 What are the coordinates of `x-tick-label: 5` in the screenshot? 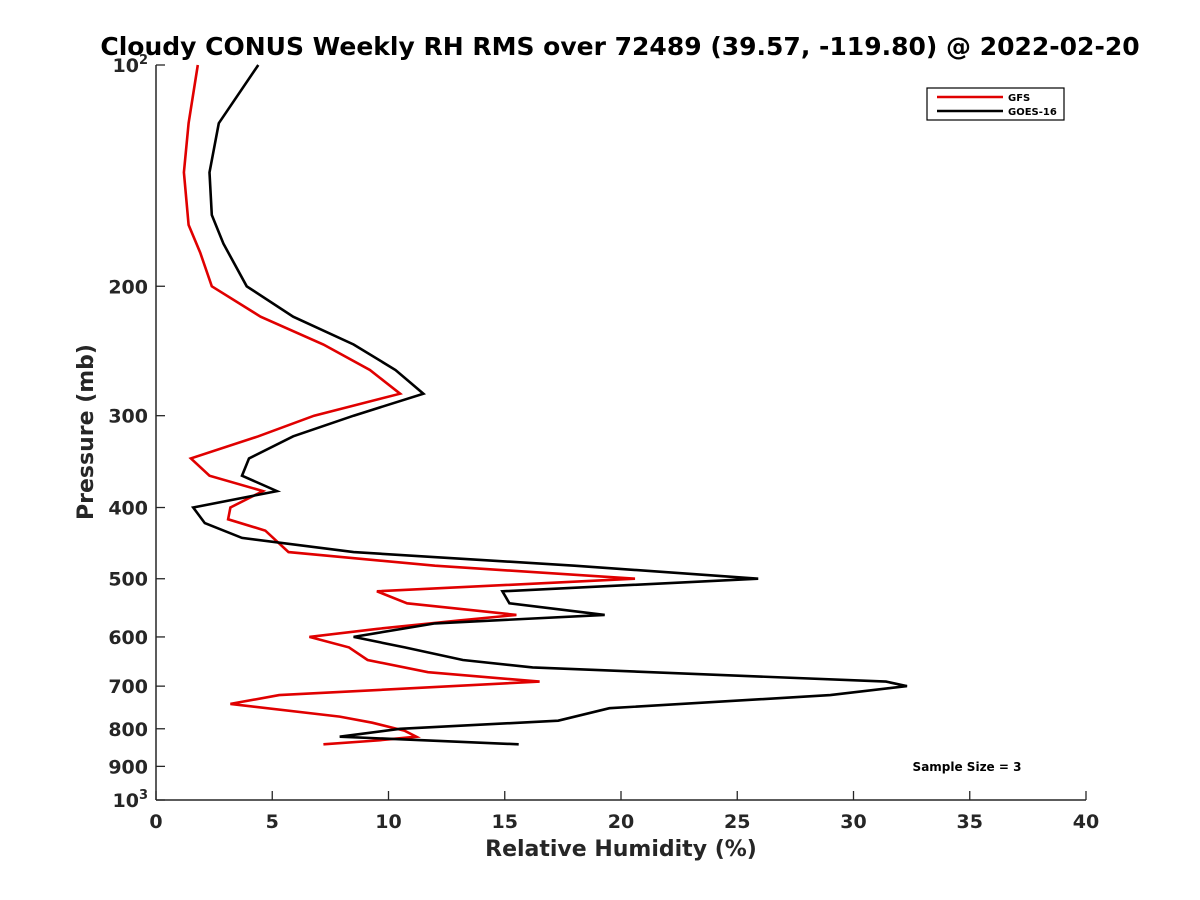 It's located at (272, 822).